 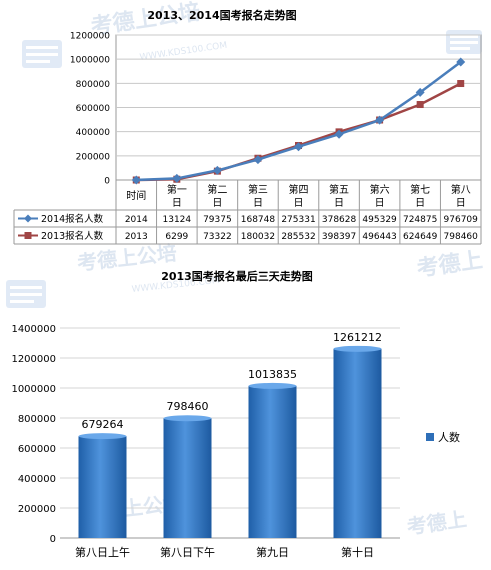 What do you see at coordinates (237, 276) in the screenshot?
I see `bar-chart-title: 2013国考报名最后三天走势图` at bounding box center [237, 276].